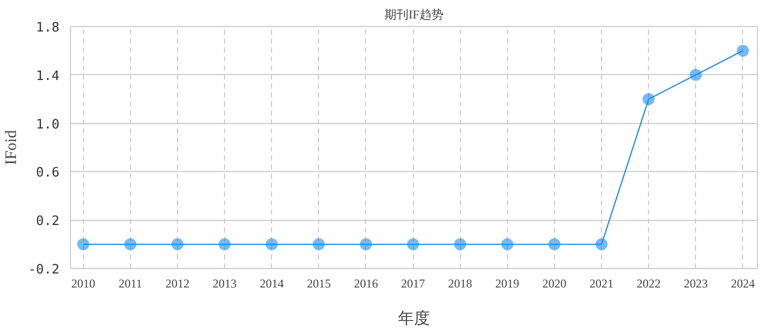  Describe the element at coordinates (742, 283) in the screenshot. I see `x-tick-label: 2024` at that location.